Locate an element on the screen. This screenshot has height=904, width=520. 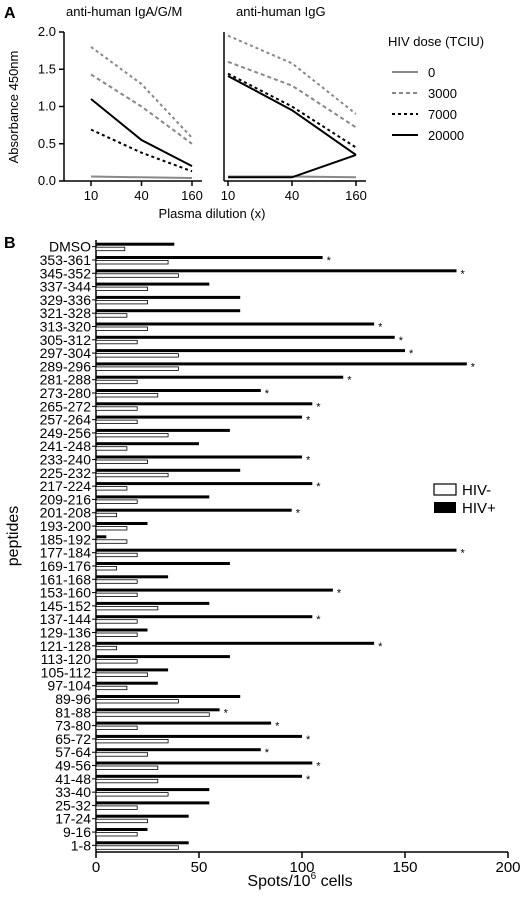
panel-b-xlabel: Spots/106 cells is located at coordinates (299, 880).